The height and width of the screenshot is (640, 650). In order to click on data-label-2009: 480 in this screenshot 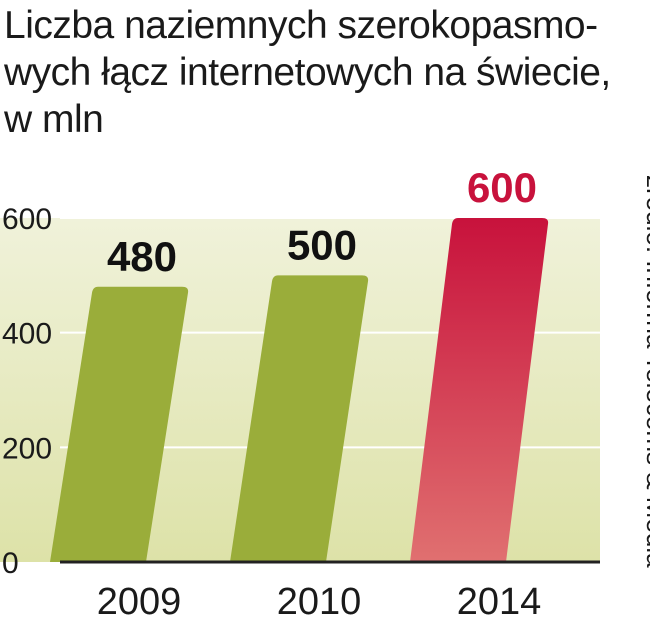, I will do `click(142, 256)`.